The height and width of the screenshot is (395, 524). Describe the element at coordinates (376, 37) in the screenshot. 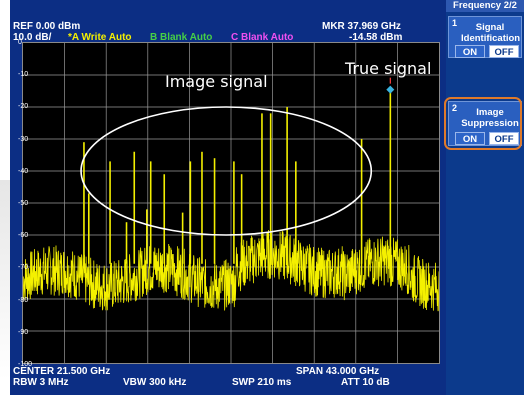

I see `marker-level: -14.58 dBm` at that location.